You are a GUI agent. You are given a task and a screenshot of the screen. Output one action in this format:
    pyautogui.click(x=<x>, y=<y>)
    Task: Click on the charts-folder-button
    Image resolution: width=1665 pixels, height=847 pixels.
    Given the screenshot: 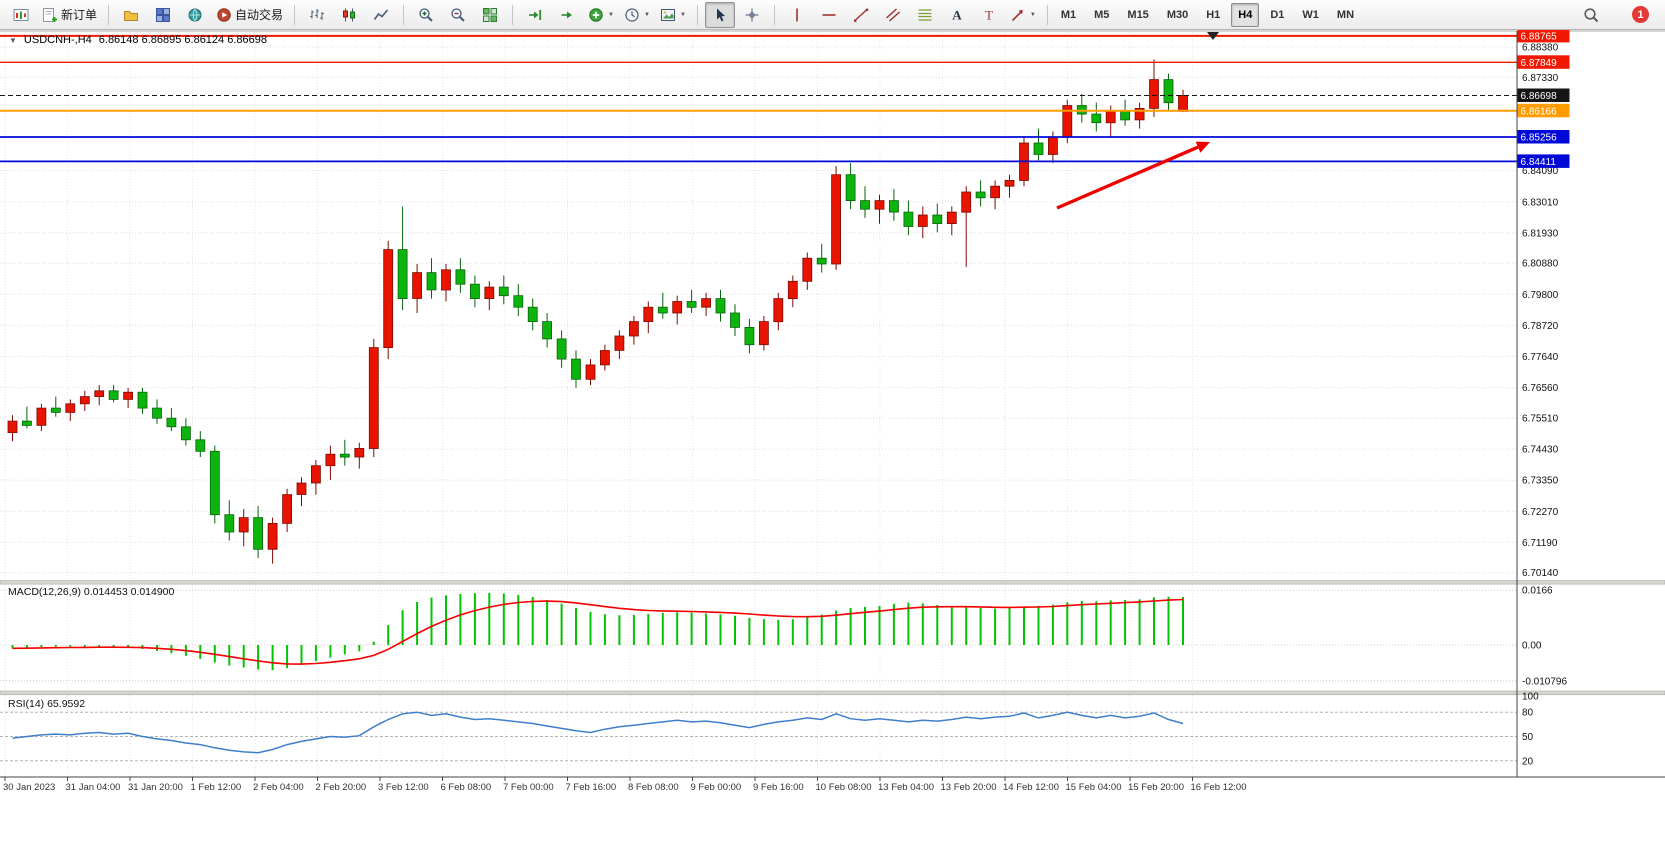 What is the action you would take?
    pyautogui.click(x=131, y=15)
    